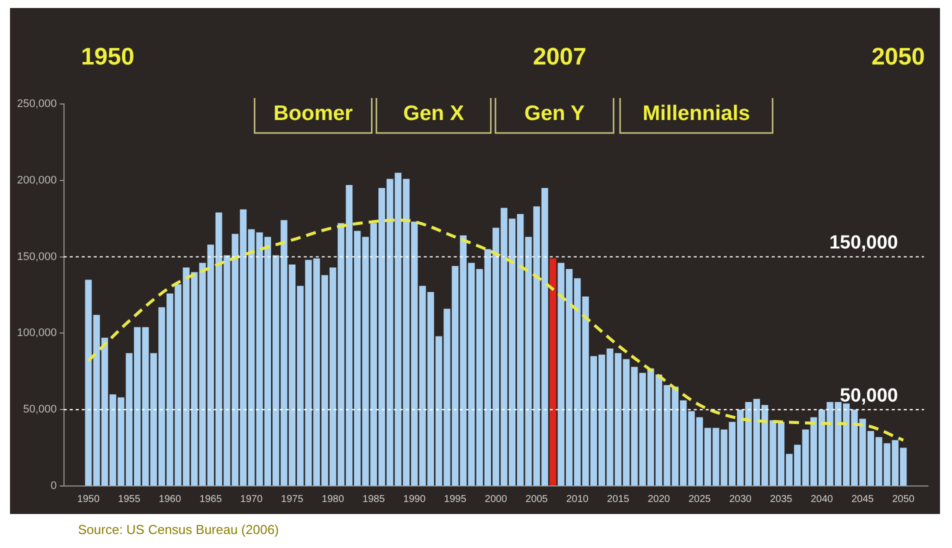  What do you see at coordinates (559, 57) in the screenshot?
I see `text: 2007` at bounding box center [559, 57].